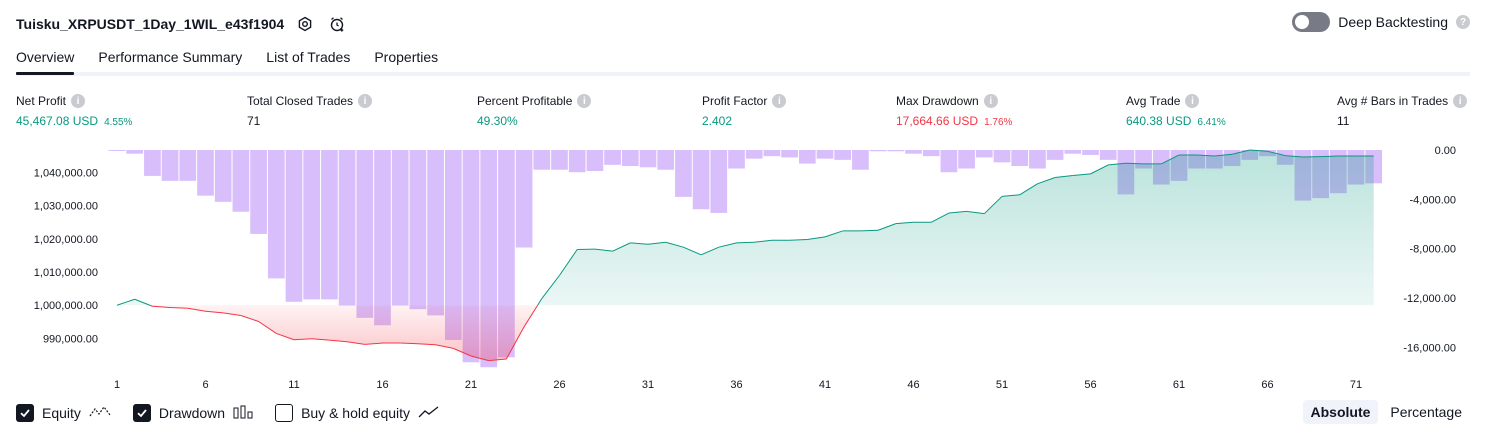 The height and width of the screenshot is (438, 1486). Describe the element at coordinates (300, 101) in the screenshot. I see `metric-label: Total Closed Trades` at that location.